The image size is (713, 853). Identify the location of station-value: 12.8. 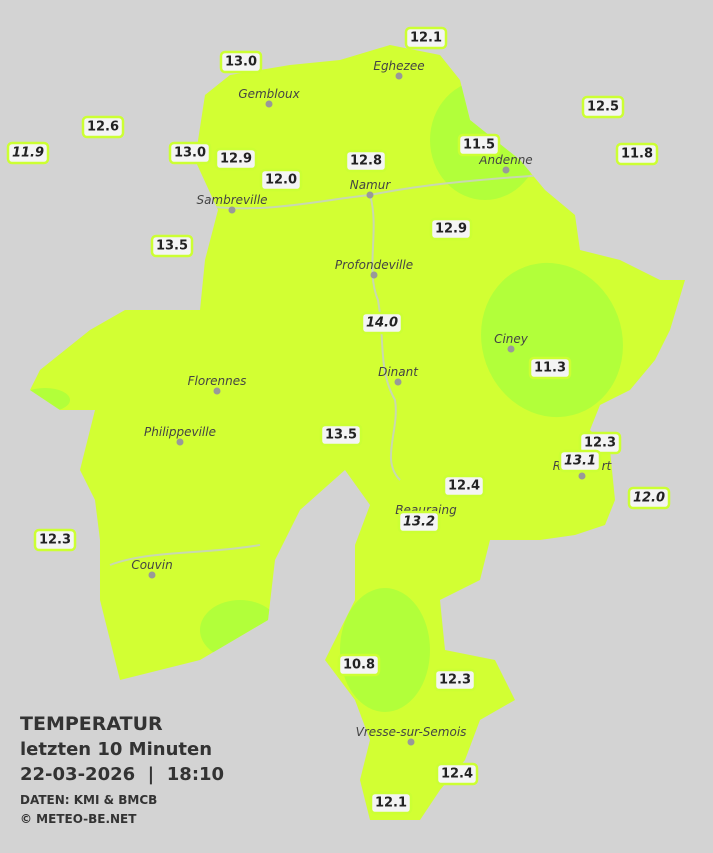
(366, 161).